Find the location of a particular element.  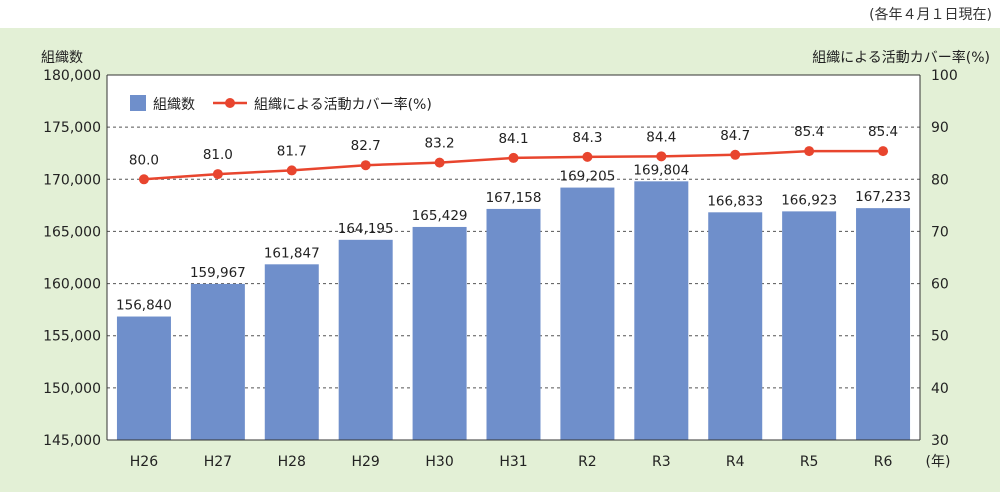

line-value-label: 84.1 is located at coordinates (513, 139).